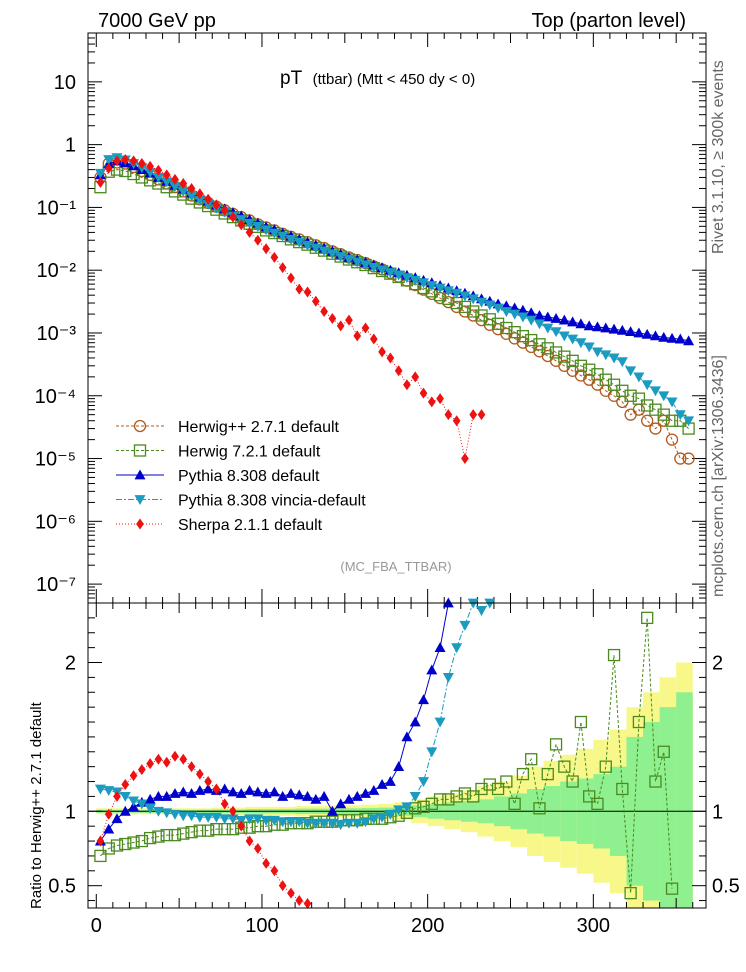 The image size is (746, 972). What do you see at coordinates (140, 474) in the screenshot?
I see `legend-marker-pythia` at bounding box center [140, 474].